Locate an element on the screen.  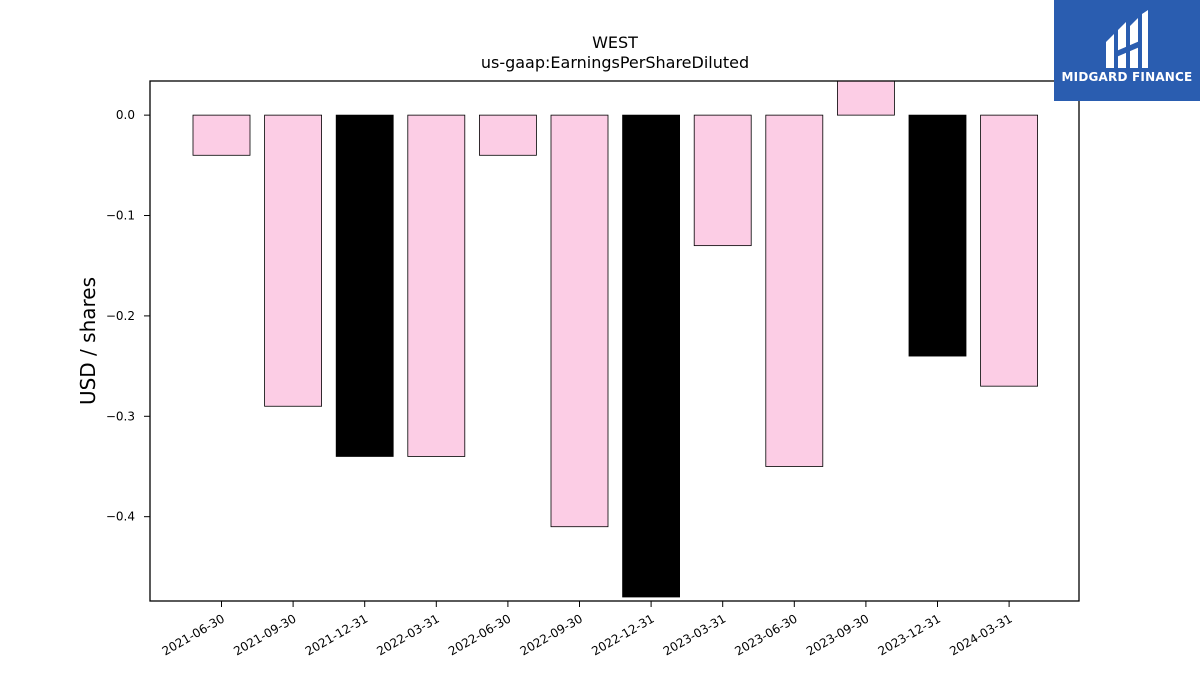
brand-logo: MIDGARD FINANCE is located at coordinates (1127, 50).